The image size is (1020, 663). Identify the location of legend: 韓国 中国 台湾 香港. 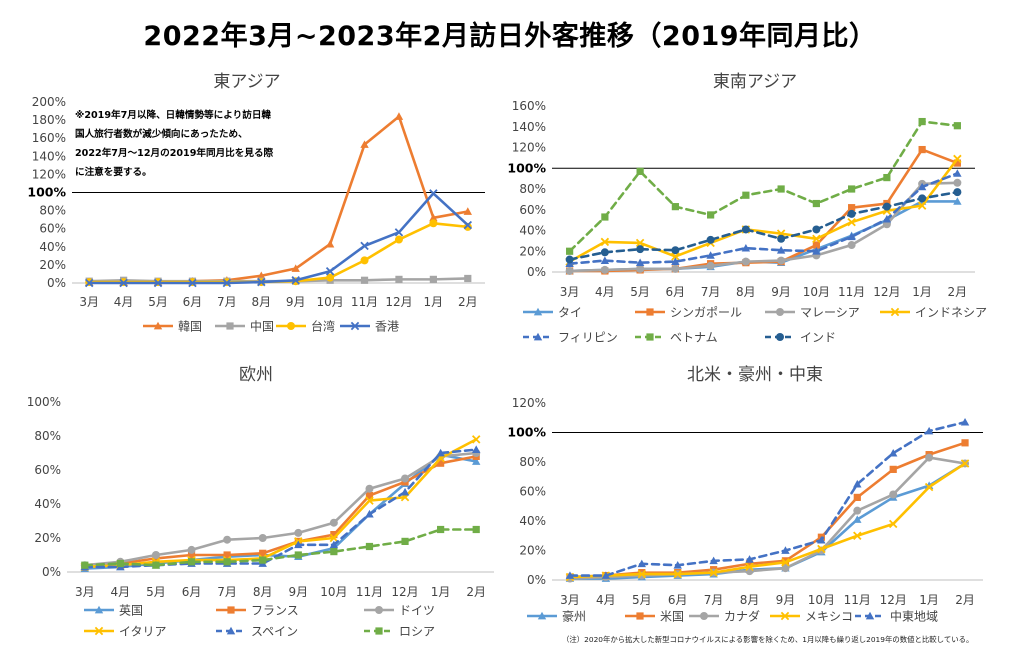
(271, 326).